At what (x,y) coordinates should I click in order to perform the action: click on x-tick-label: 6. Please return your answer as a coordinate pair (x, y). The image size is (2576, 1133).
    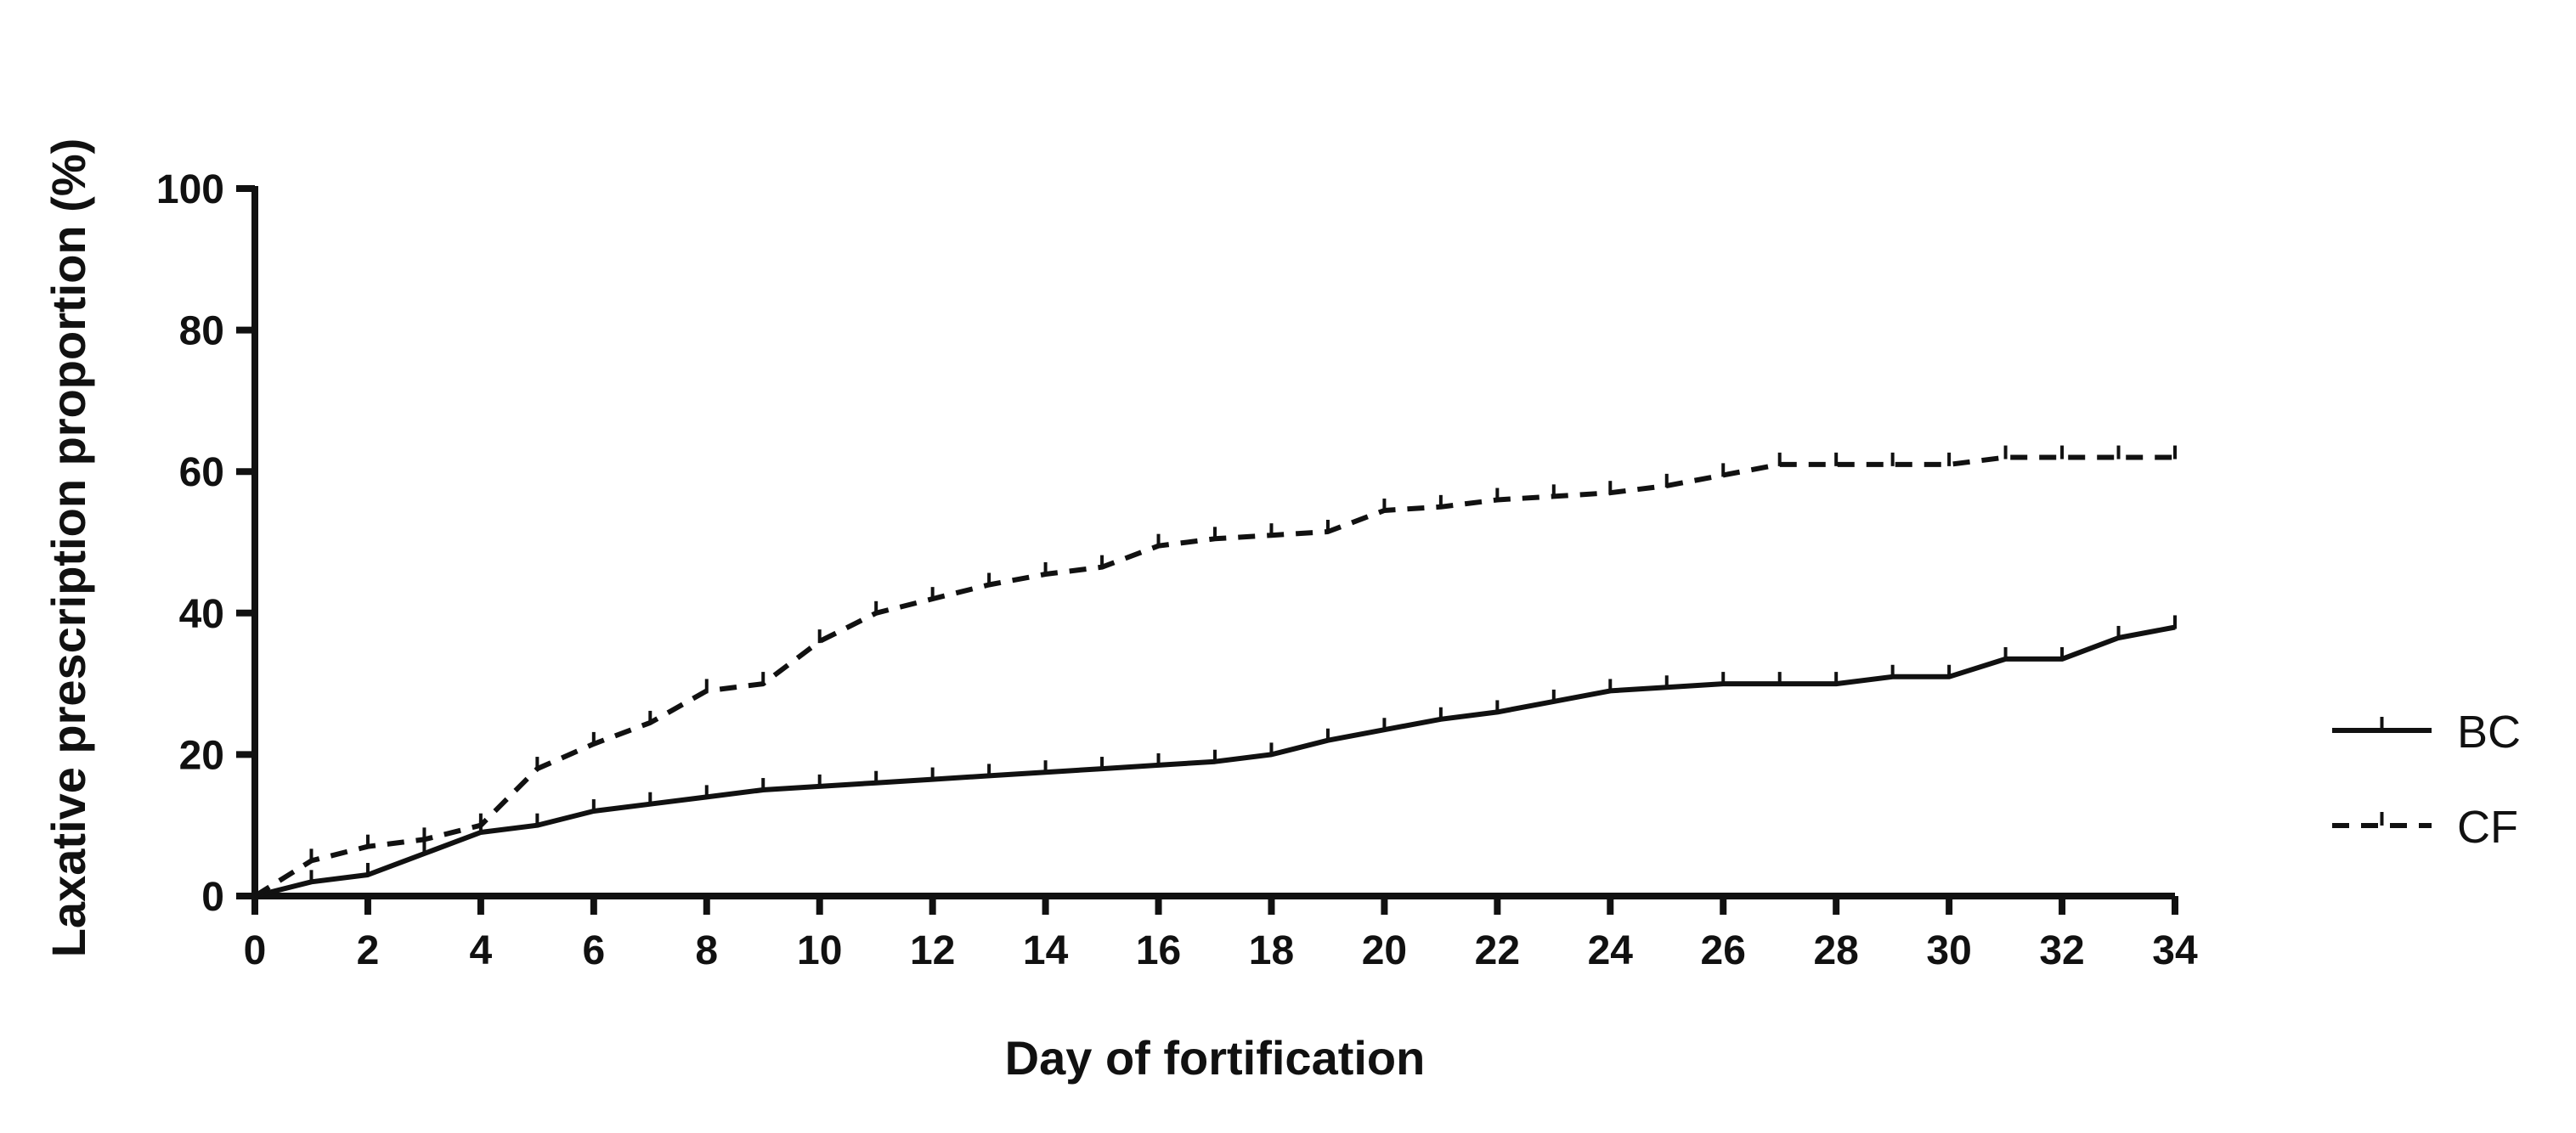
    Looking at the image, I should click on (593, 950).